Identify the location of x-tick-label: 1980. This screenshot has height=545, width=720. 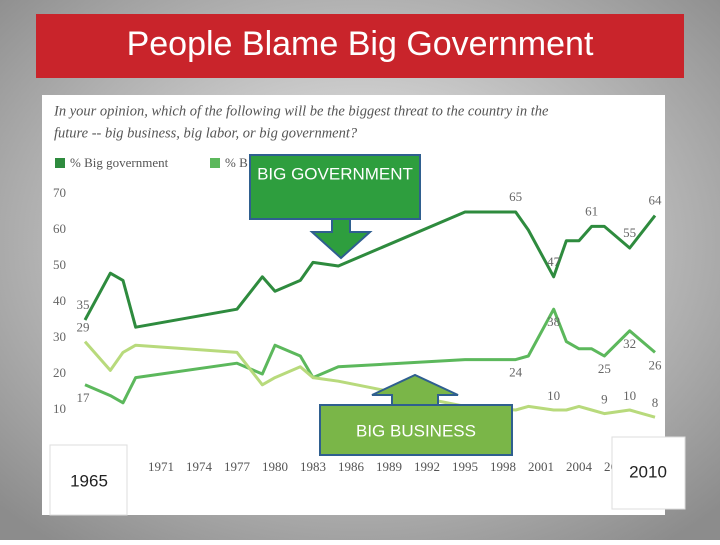
(275, 466).